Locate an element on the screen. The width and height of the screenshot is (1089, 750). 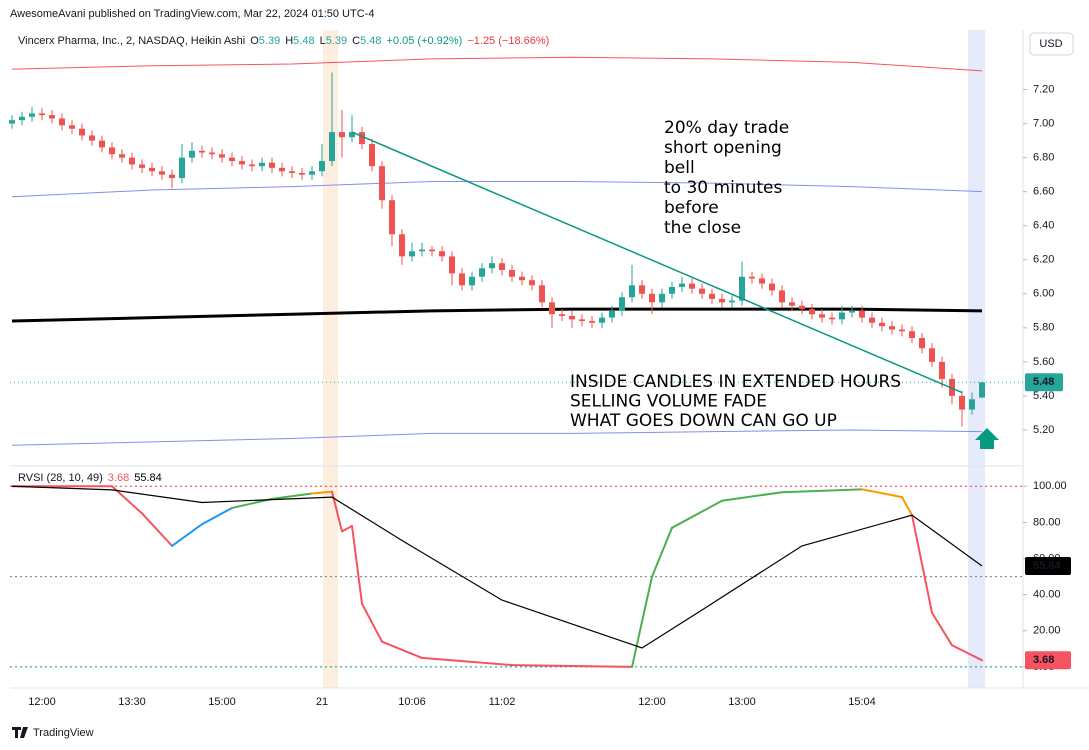
currency-button is located at coordinates (1051, 44).